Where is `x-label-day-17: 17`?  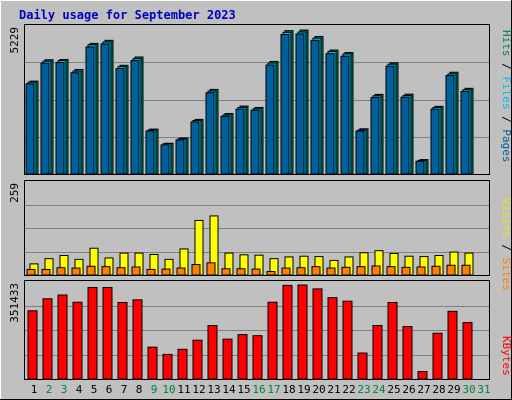
x-label-day-17: 17 is located at coordinates (273, 389).